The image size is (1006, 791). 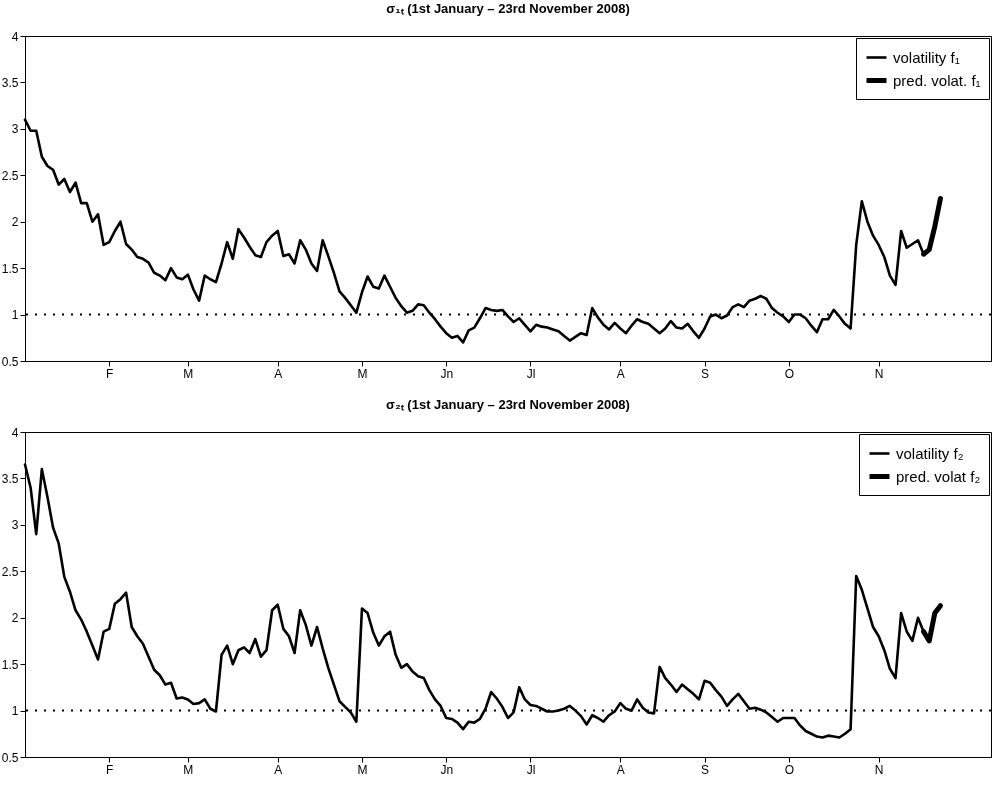 I want to click on legend-label: volatility f₂, so click(x=930, y=453).